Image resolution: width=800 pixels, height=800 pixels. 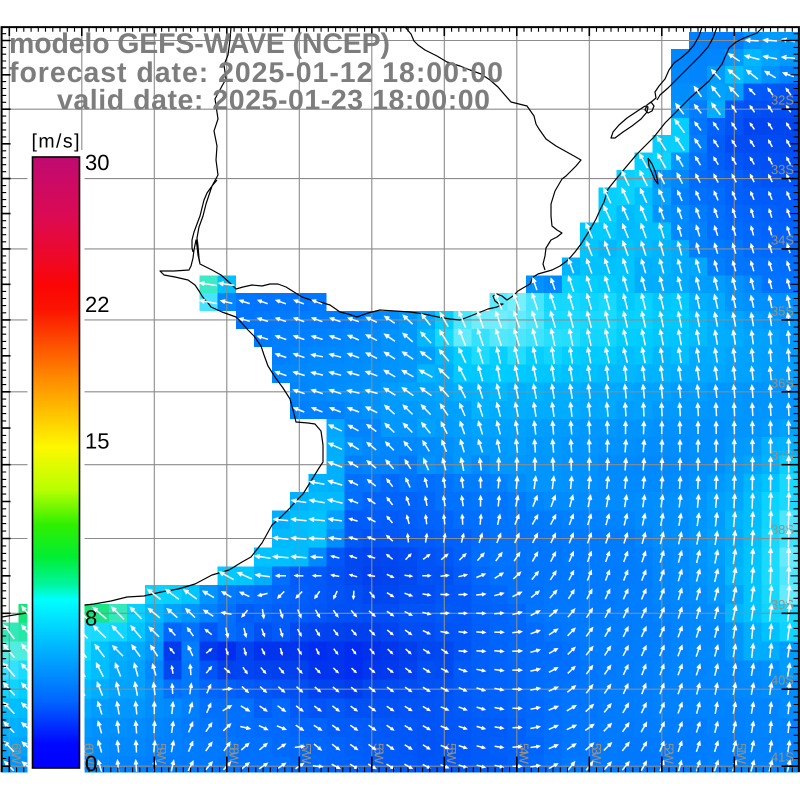 I want to click on svg-text: 32S, so click(x=782, y=100).